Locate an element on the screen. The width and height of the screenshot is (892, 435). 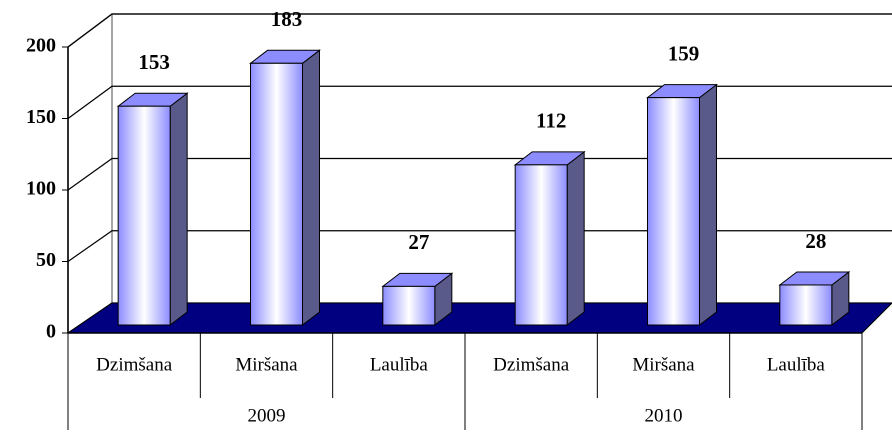
value-label: 159 is located at coordinates (684, 53).